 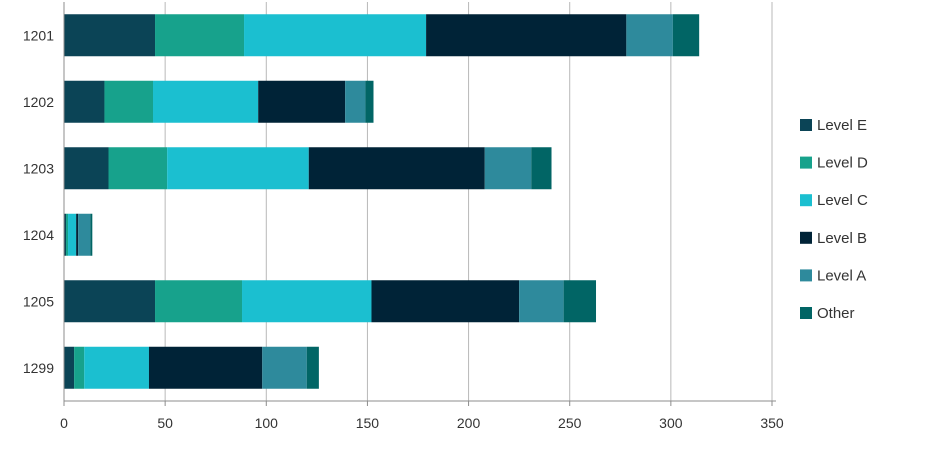 I want to click on bar-1202-level-c, so click(x=206, y=101).